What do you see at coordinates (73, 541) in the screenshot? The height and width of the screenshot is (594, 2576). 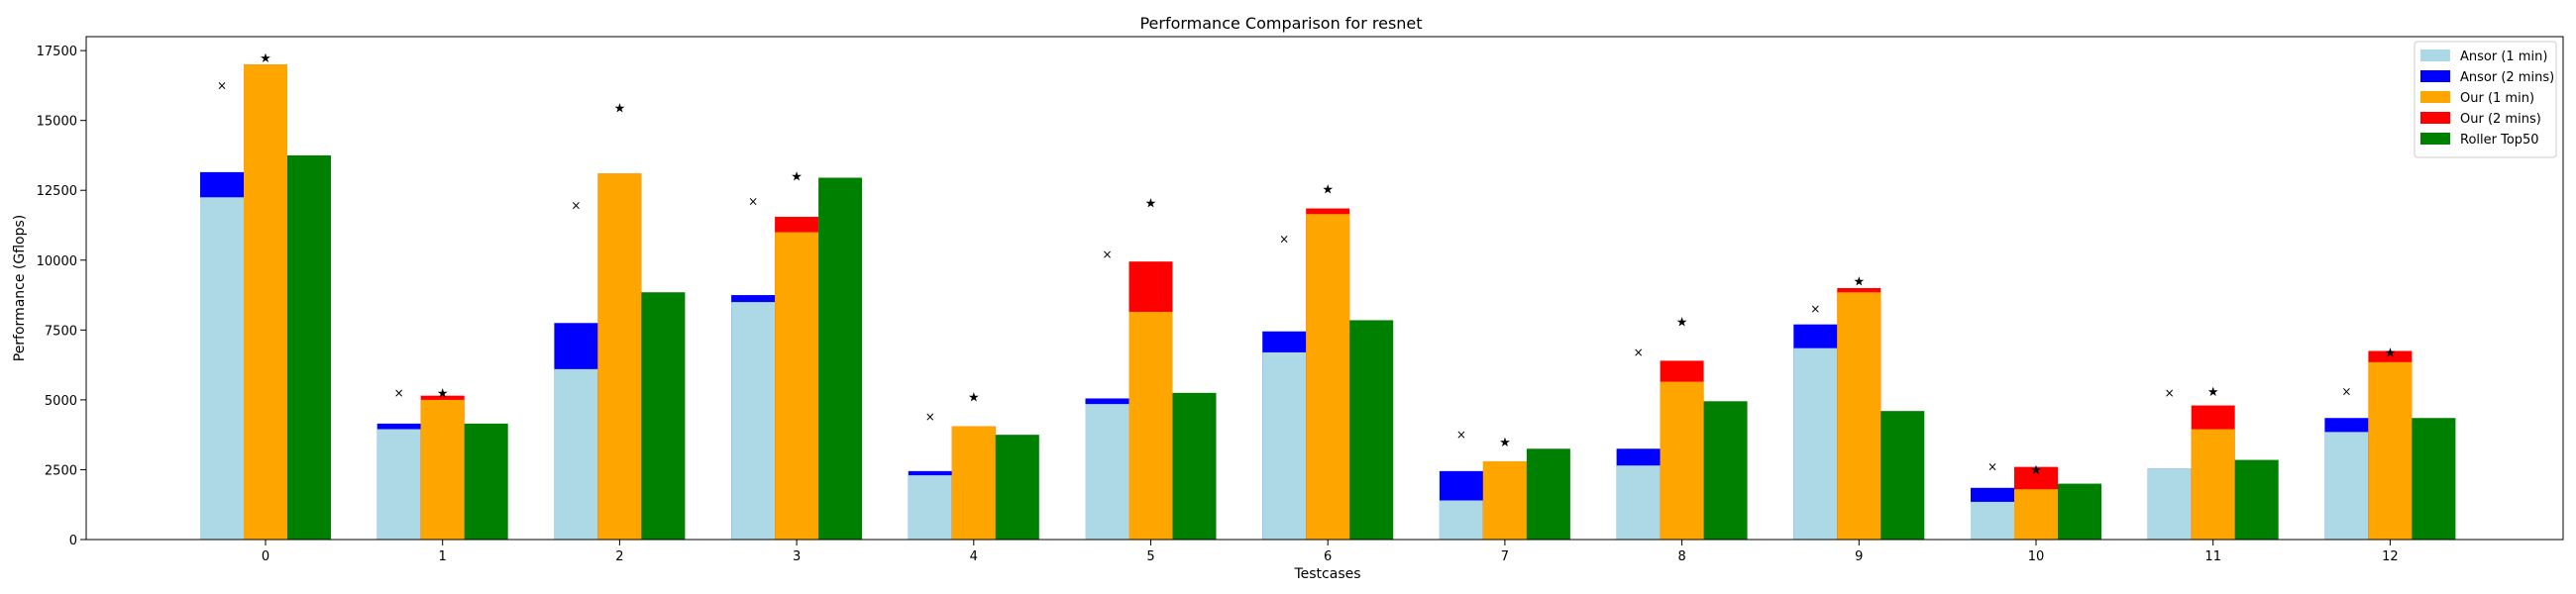 I see `y-tick-label: 0` at bounding box center [73, 541].